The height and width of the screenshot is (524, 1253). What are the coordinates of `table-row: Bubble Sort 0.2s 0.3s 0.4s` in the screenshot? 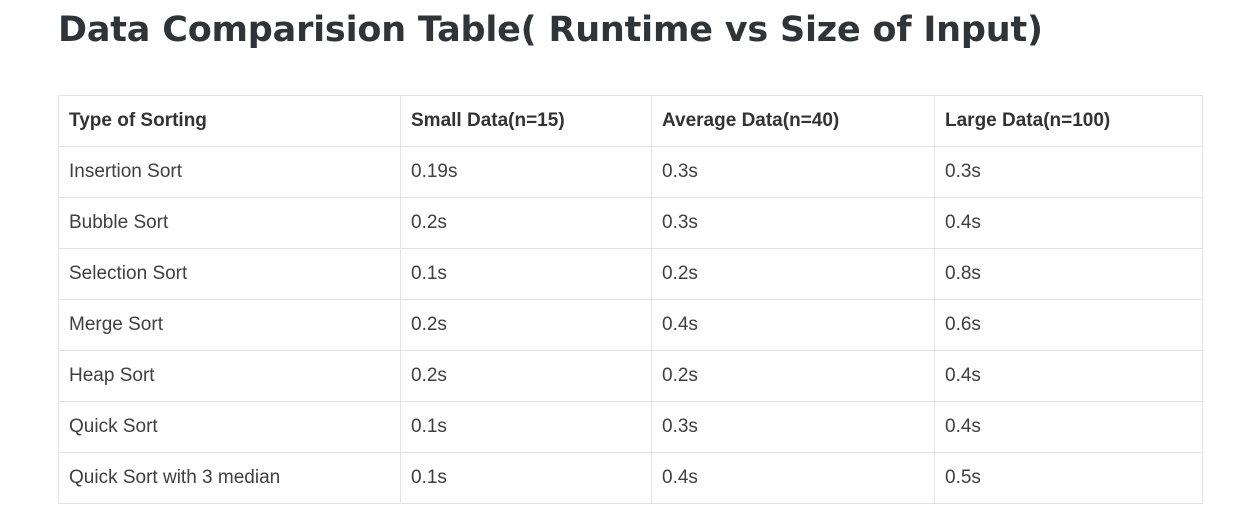 It's located at (630, 223).